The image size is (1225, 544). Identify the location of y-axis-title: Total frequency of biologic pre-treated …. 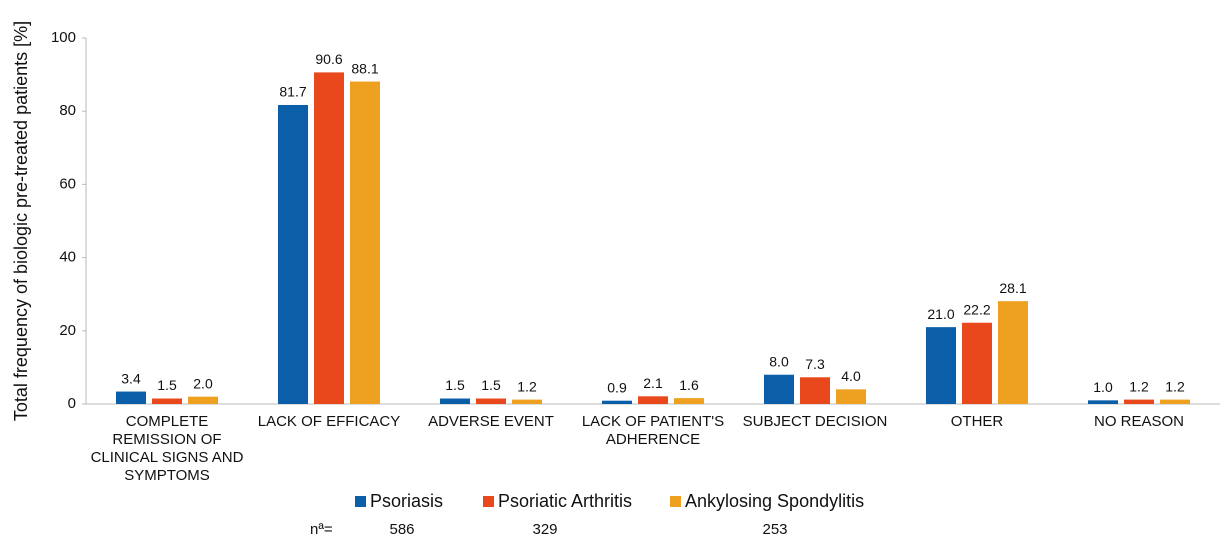
(21, 221).